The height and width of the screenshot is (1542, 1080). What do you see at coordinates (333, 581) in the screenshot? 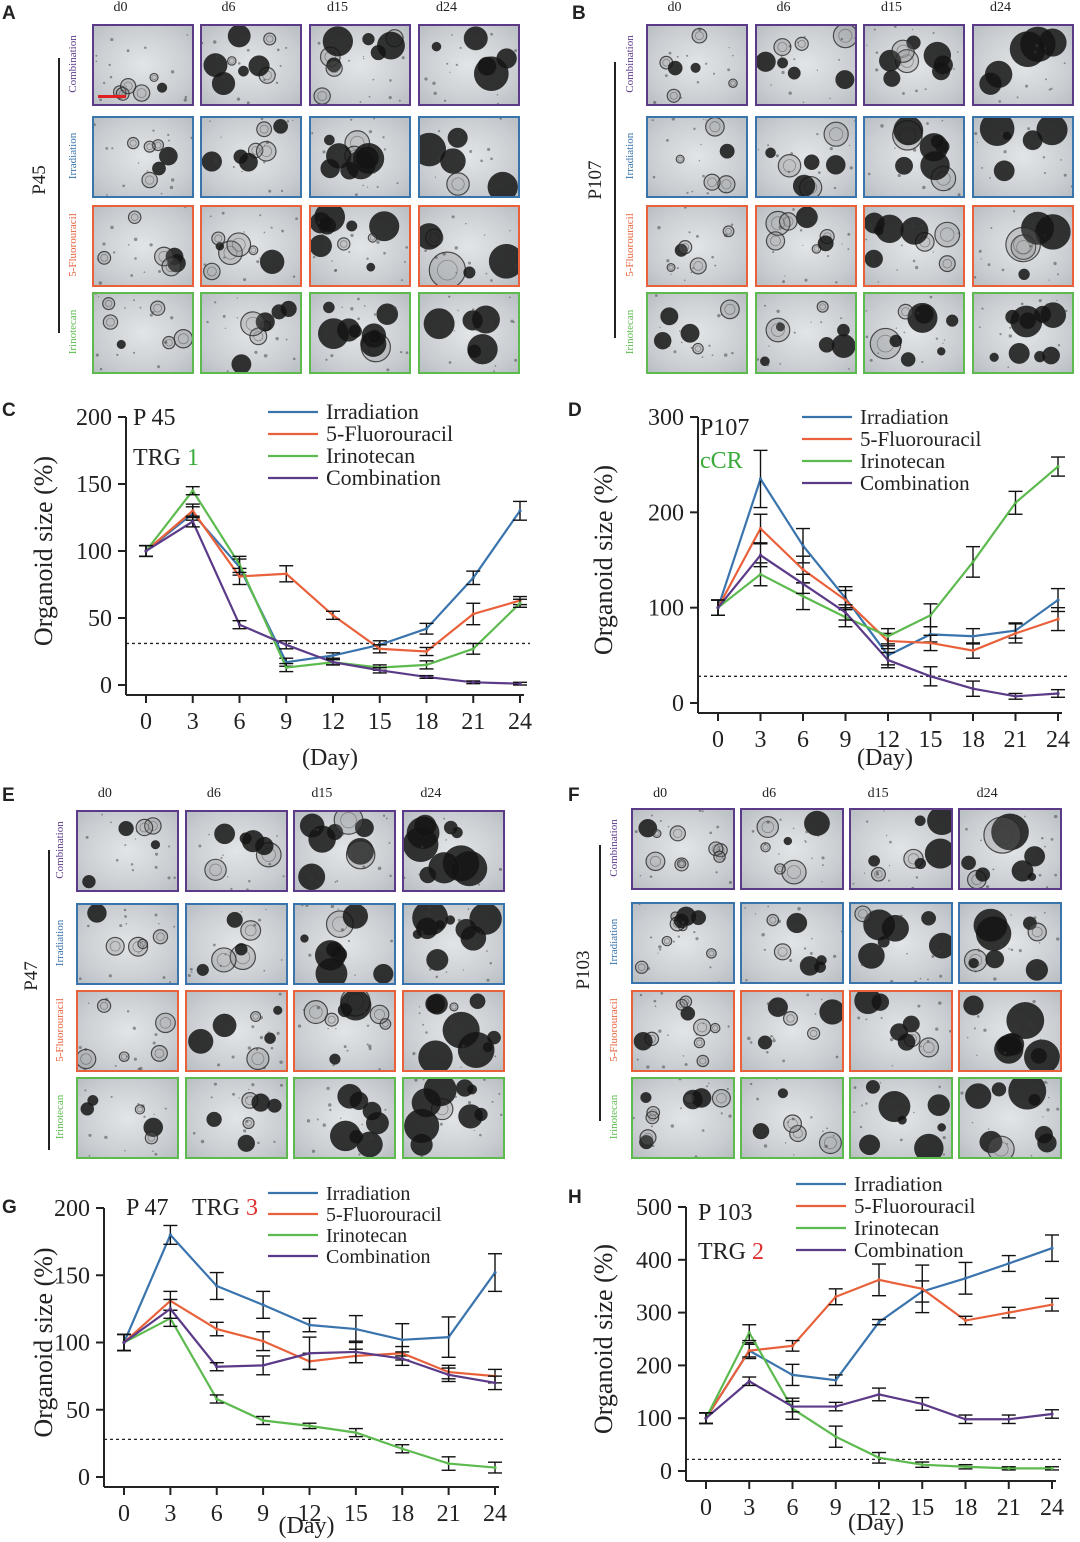
I see `series-line-5-fluorouracil` at bounding box center [333, 581].